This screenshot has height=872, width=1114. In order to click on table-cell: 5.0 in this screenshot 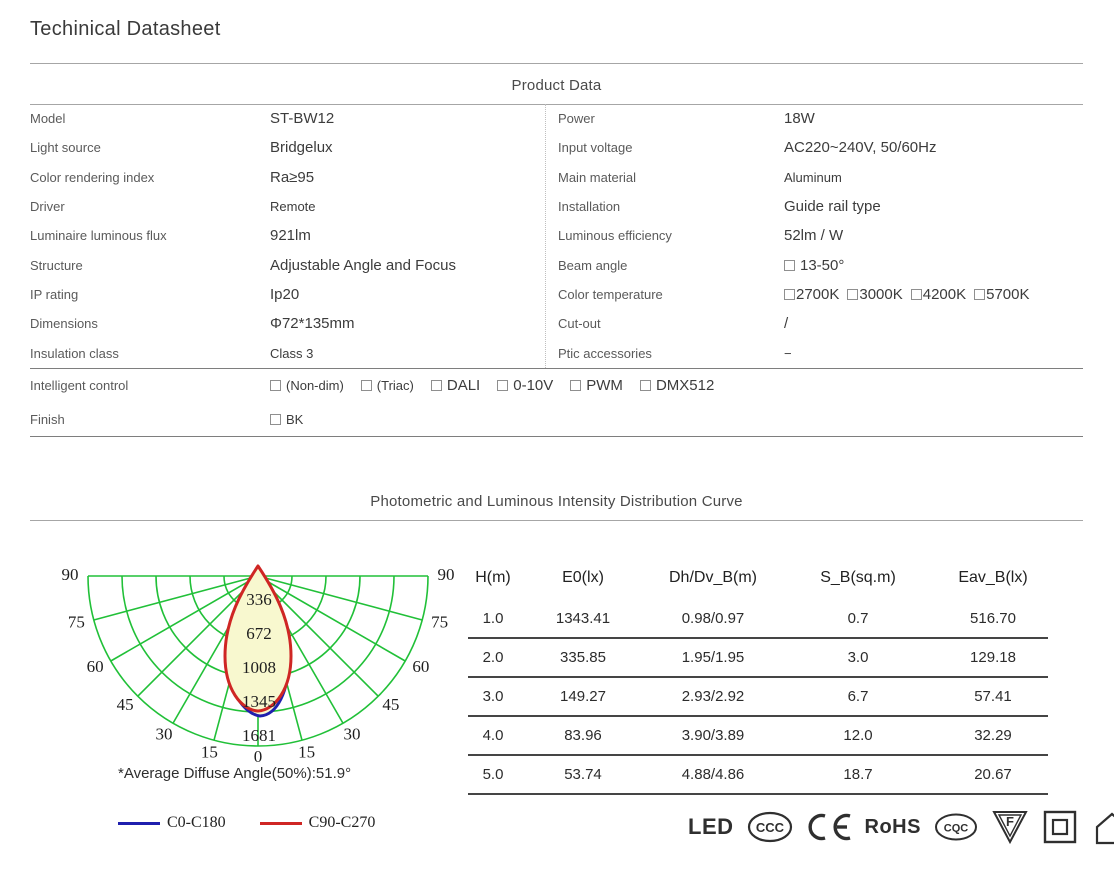, I will do `click(493, 774)`.